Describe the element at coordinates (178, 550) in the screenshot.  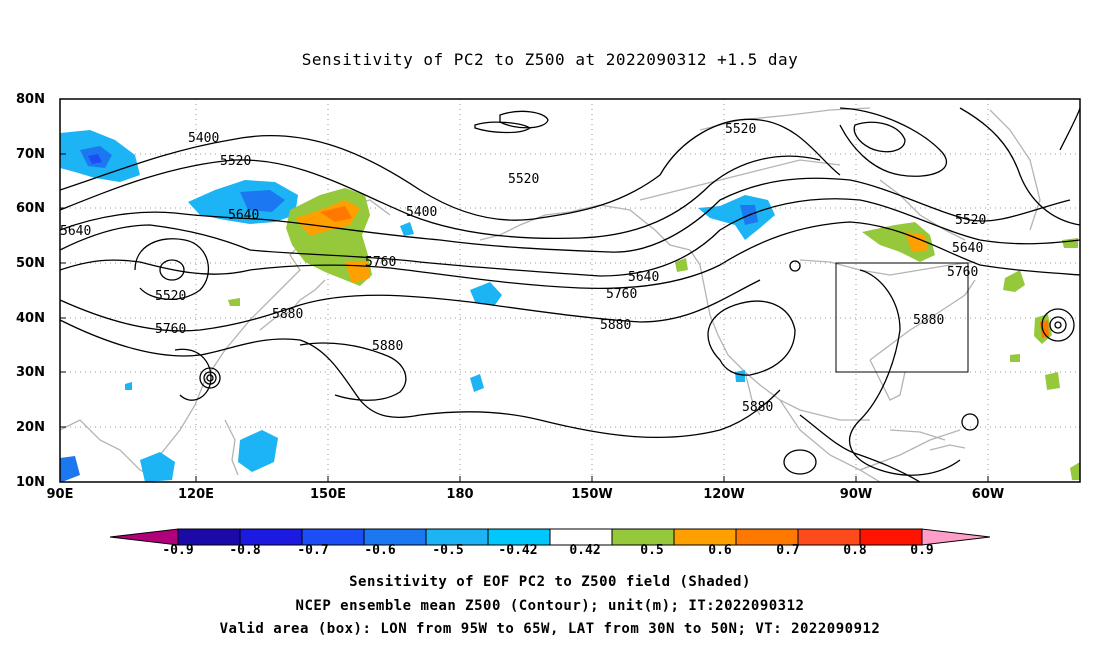
I see `colorbar-label: -0.9` at that location.